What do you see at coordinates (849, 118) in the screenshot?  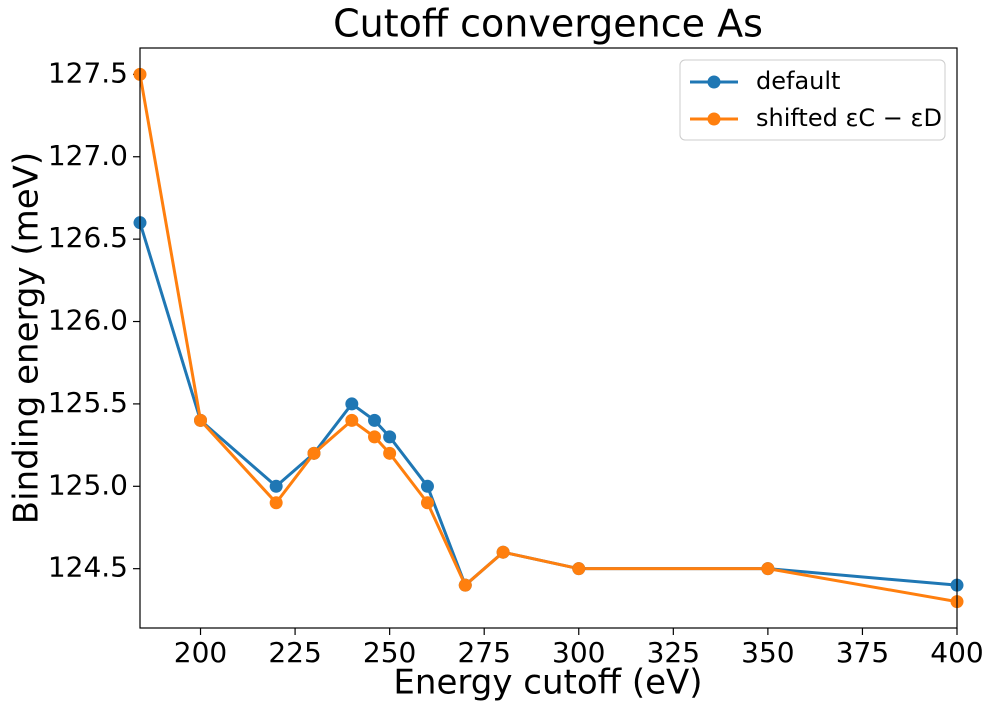 I see `legend-label: shifted εC − εD` at bounding box center [849, 118].